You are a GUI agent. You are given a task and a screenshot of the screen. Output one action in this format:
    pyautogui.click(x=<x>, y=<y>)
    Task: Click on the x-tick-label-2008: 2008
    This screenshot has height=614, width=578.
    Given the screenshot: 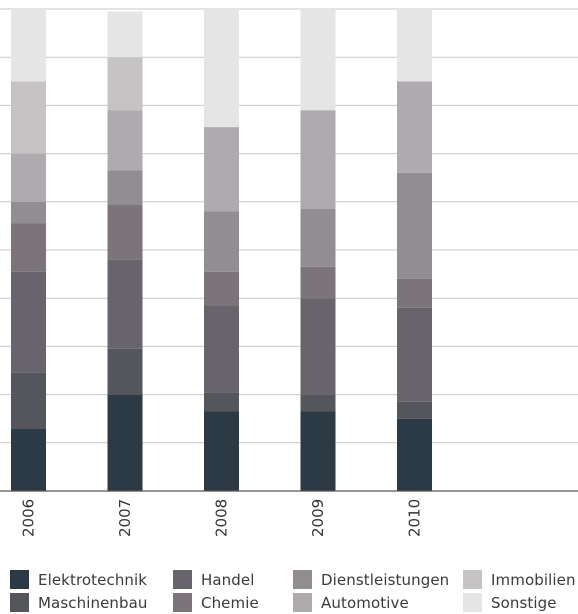 What is the action you would take?
    pyautogui.click(x=222, y=518)
    